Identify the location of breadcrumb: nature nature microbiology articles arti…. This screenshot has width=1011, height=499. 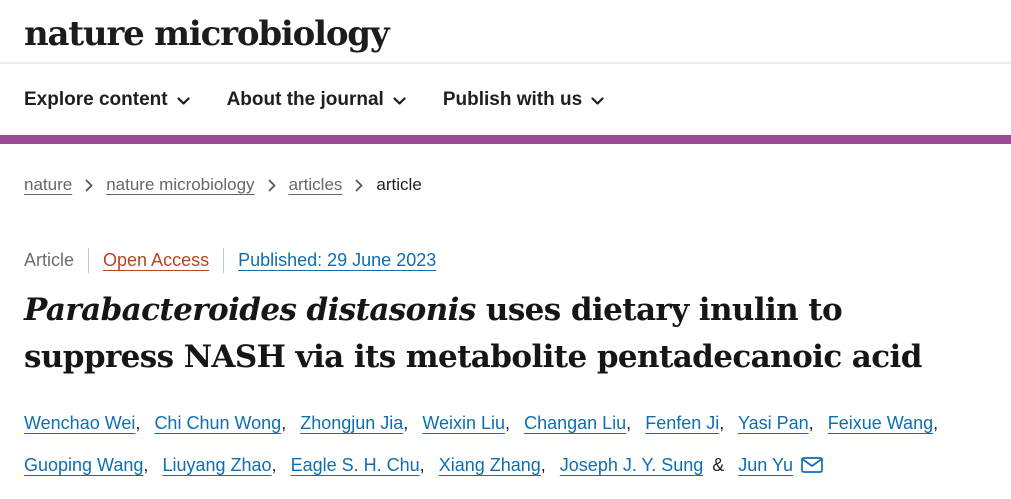
(505, 185).